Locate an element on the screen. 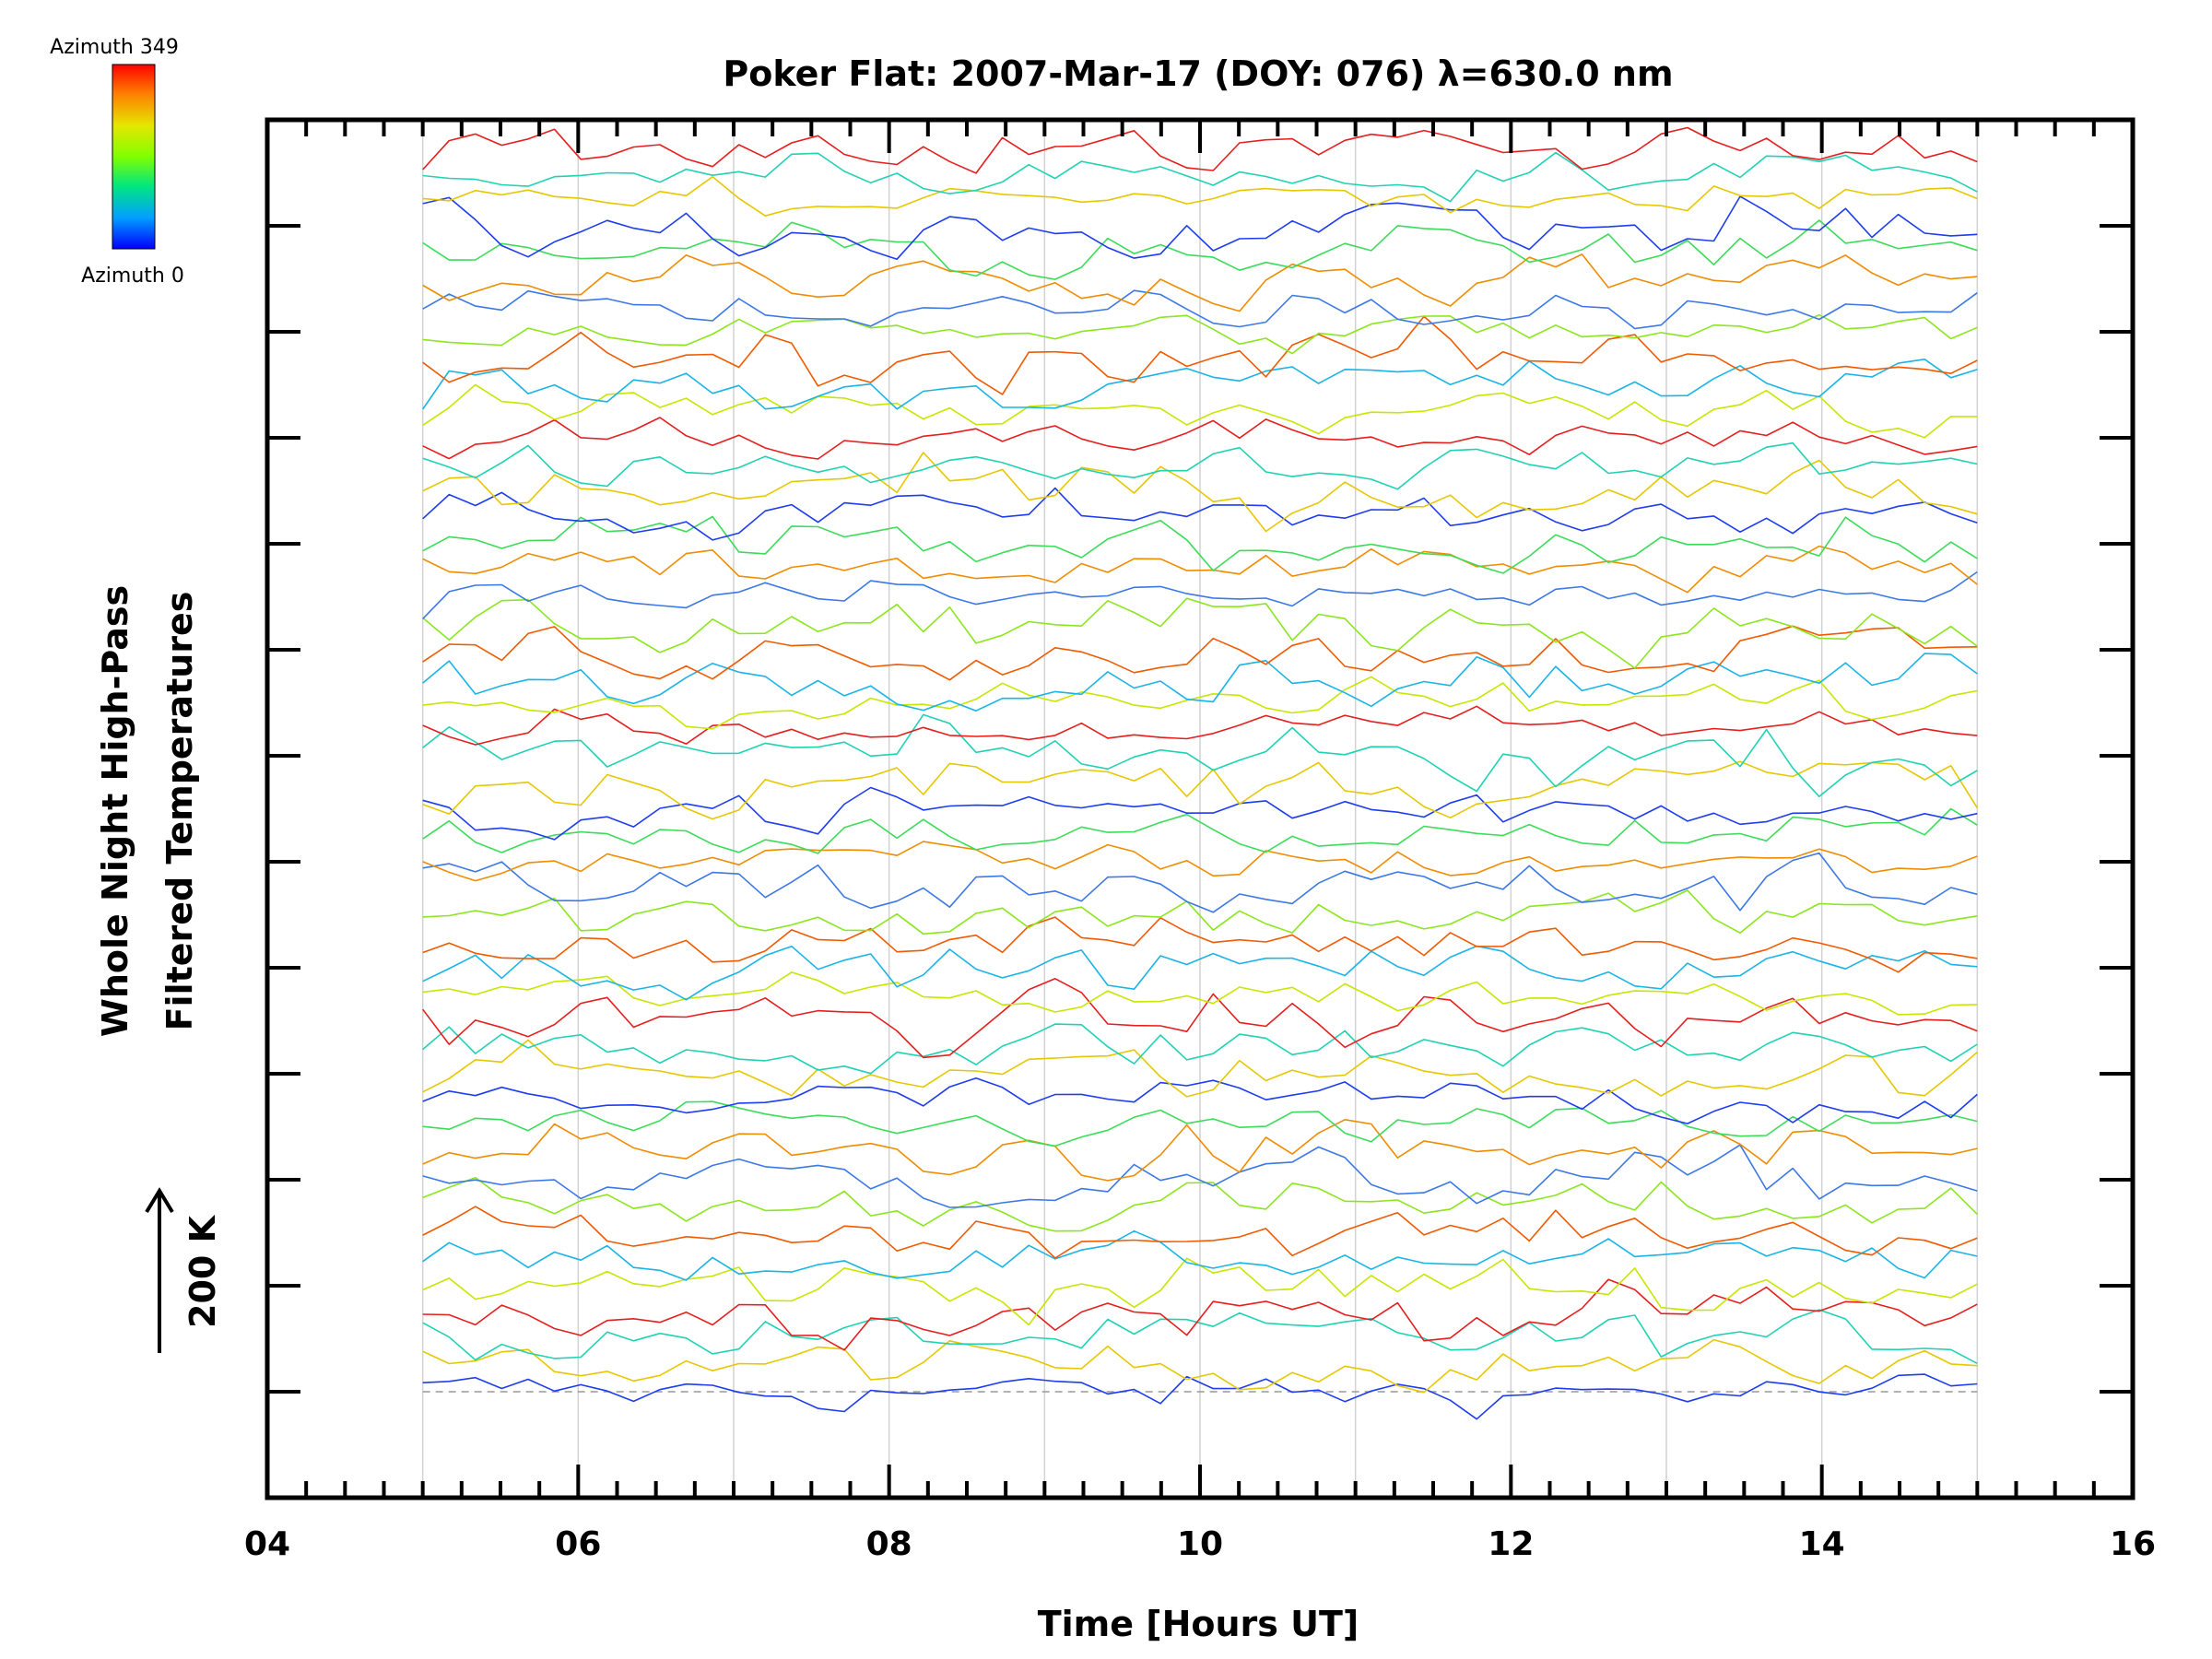  tick-label-layer: 04 06 08 10 12 14 16 is located at coordinates (1200, 1544).